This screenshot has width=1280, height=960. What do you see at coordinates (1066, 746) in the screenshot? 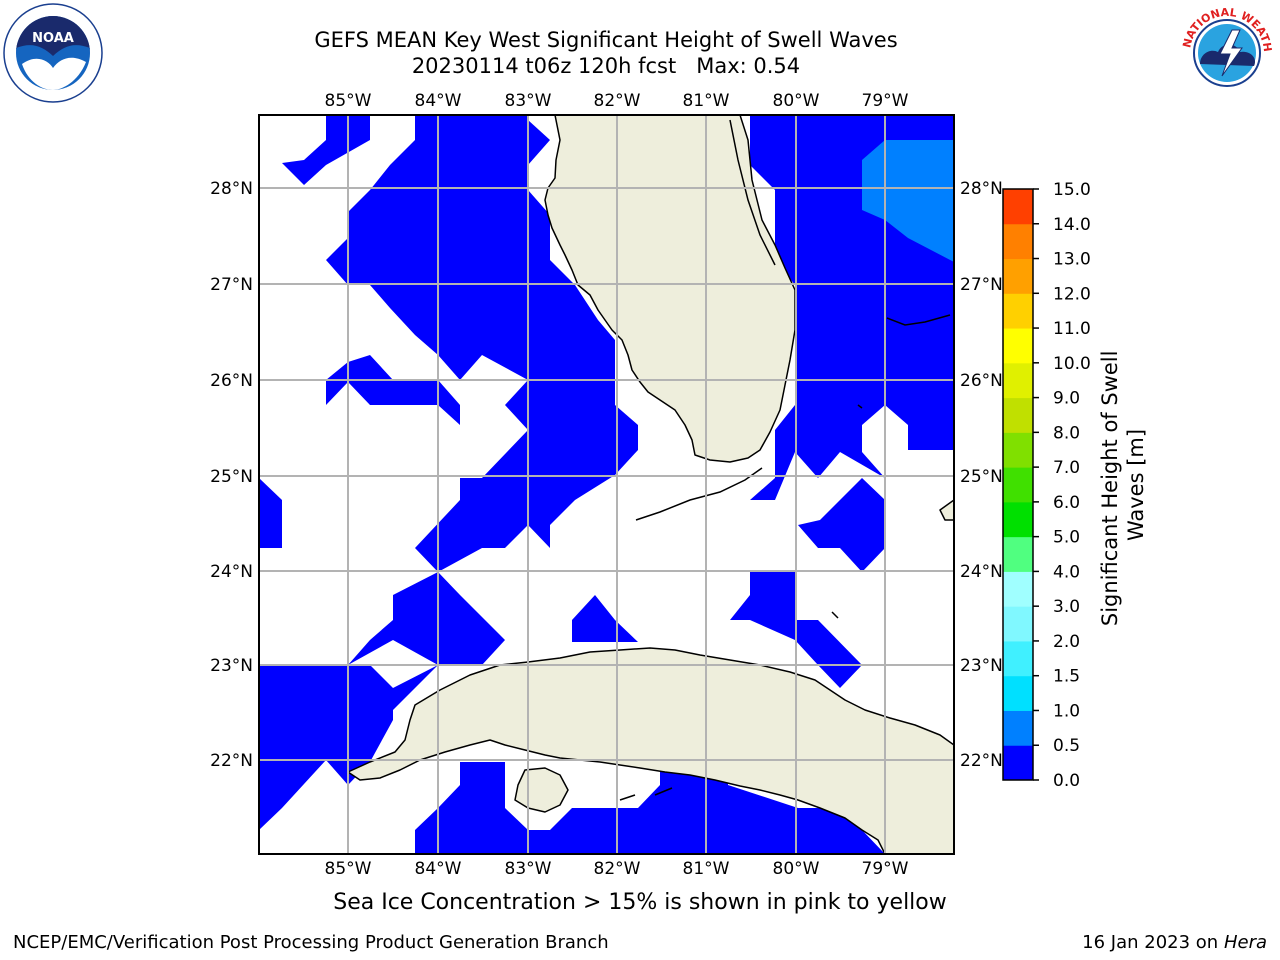
I see `colorbar-tick-label: 0.5` at bounding box center [1066, 746].